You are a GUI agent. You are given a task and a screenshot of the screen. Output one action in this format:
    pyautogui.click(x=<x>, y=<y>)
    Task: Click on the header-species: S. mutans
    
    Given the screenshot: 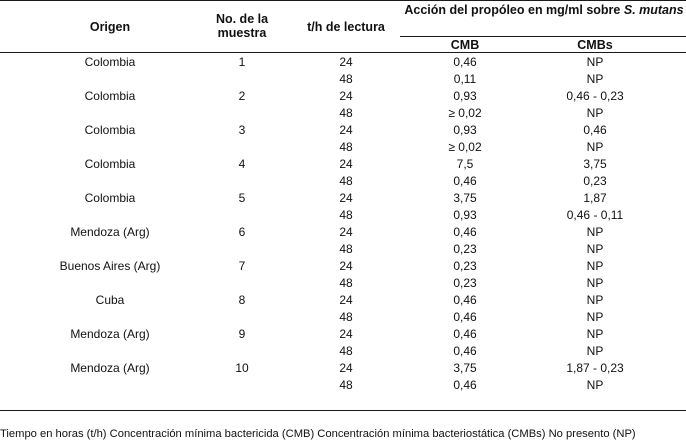 What is the action you would take?
    pyautogui.click(x=653, y=10)
    